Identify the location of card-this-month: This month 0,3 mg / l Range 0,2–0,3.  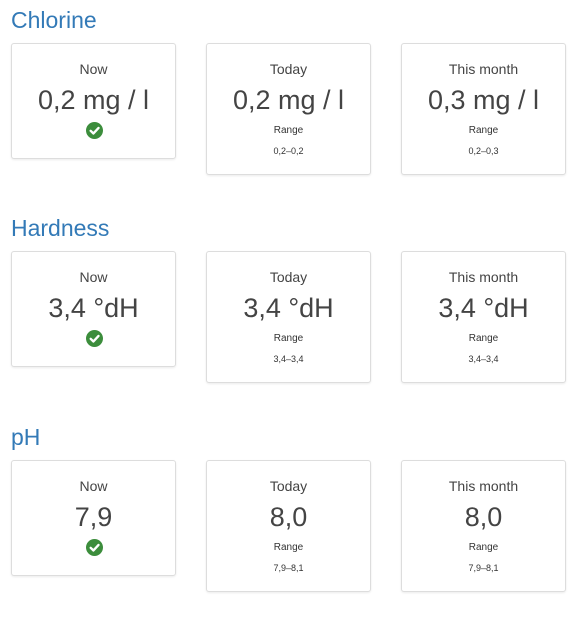
(483, 109).